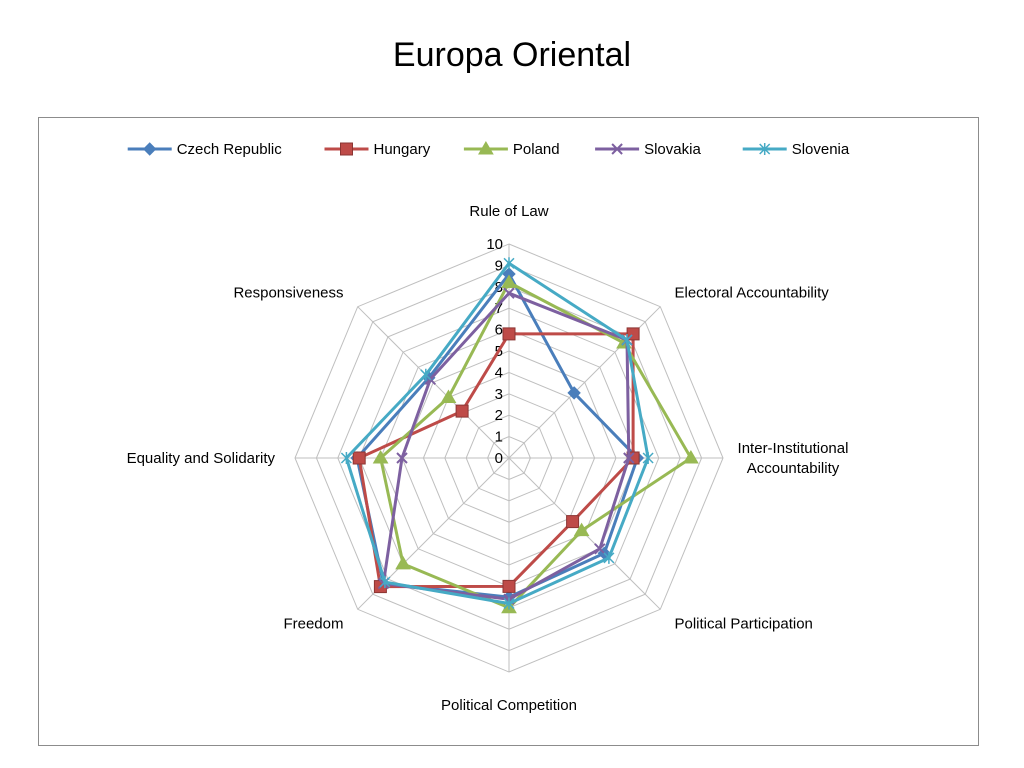  I want to click on legend-item-czech-republic: Czech Republic, so click(205, 149).